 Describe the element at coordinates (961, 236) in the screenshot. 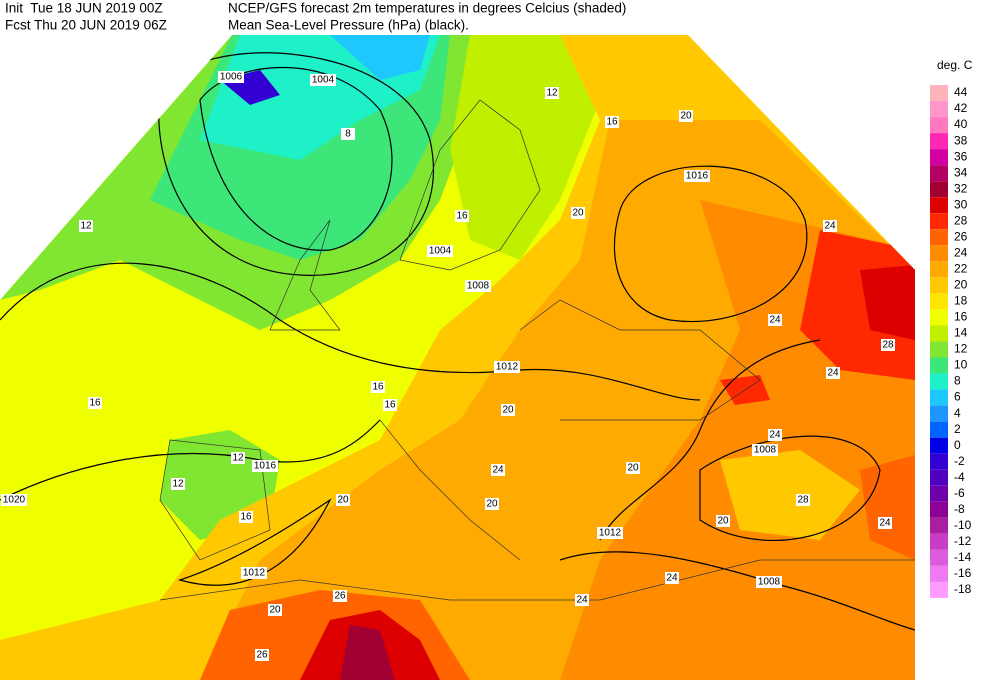

I see `legend-label: 26` at that location.